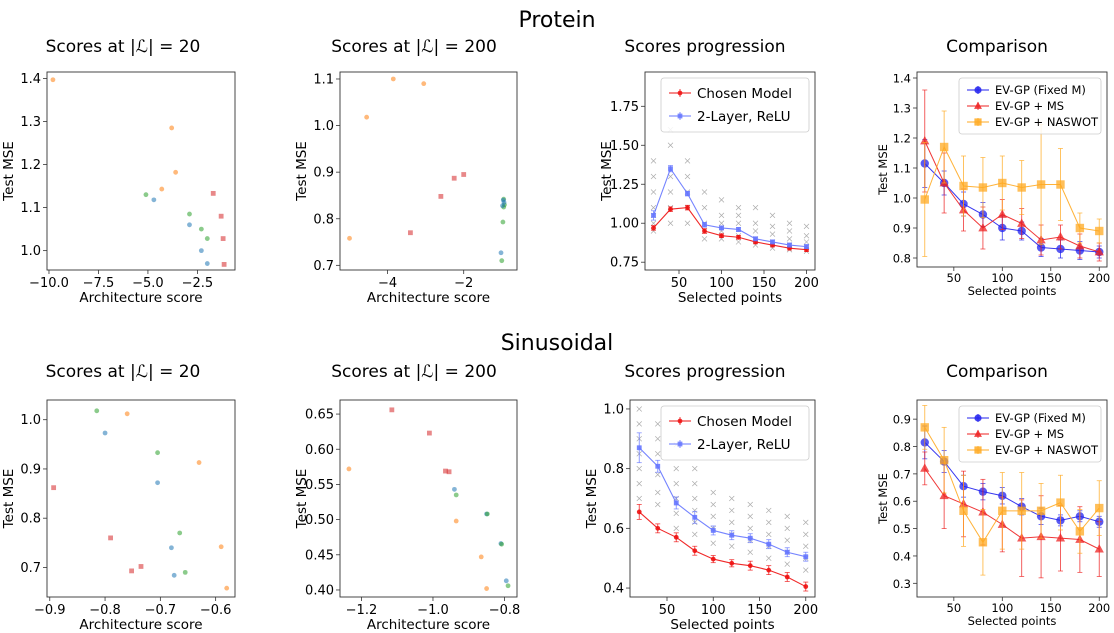 This screenshot has width=1114, height=633. Describe the element at coordinates (216, 610) in the screenshot. I see `x-tick-label: −0.6` at that location.